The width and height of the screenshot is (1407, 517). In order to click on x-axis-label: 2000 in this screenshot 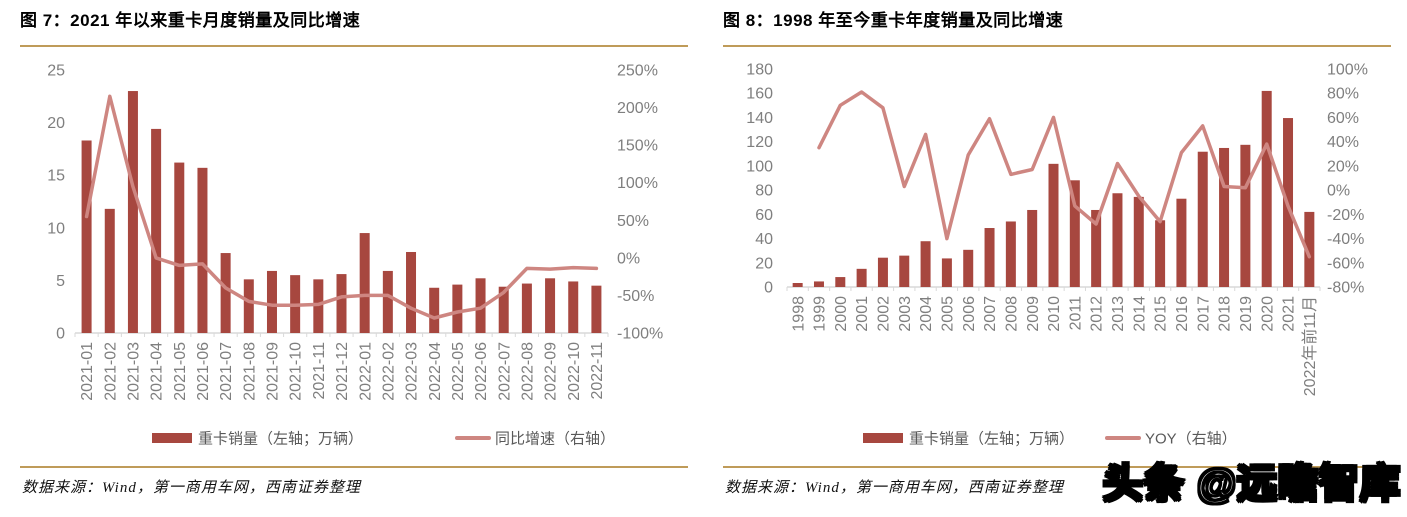, I will do `click(841, 314)`.